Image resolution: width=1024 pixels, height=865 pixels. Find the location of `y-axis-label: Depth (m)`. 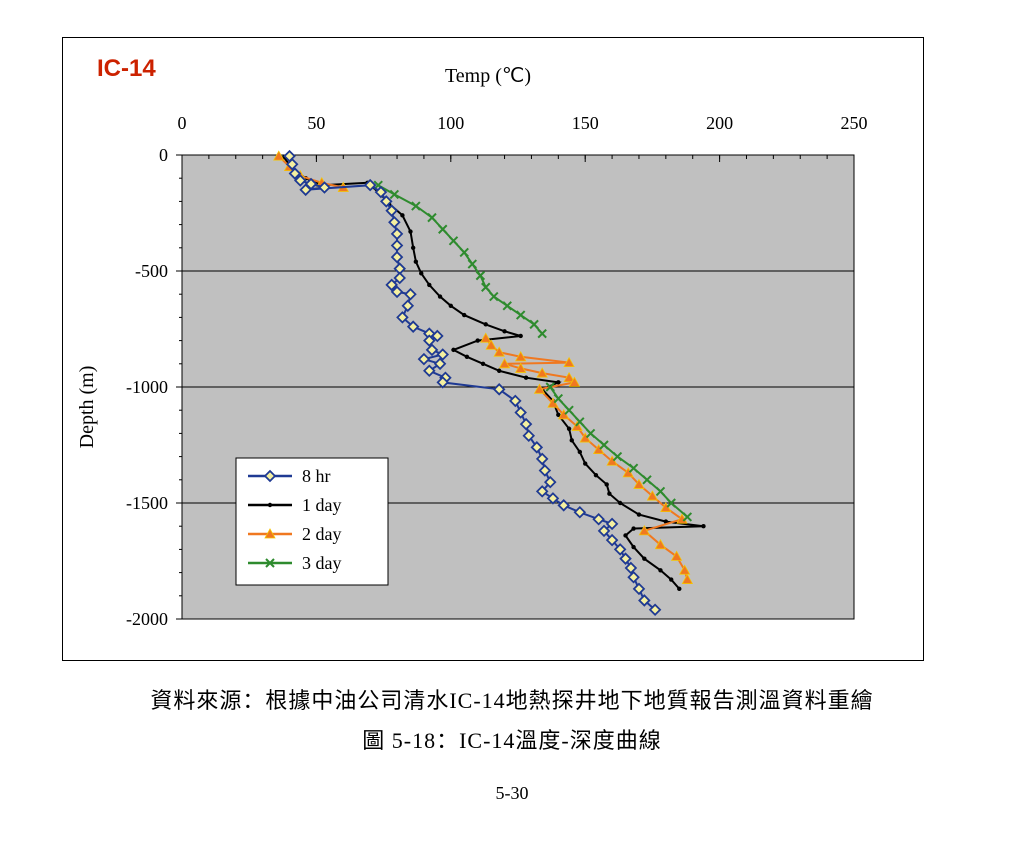

y-axis-label: Depth (m) is located at coordinates (87, 407).